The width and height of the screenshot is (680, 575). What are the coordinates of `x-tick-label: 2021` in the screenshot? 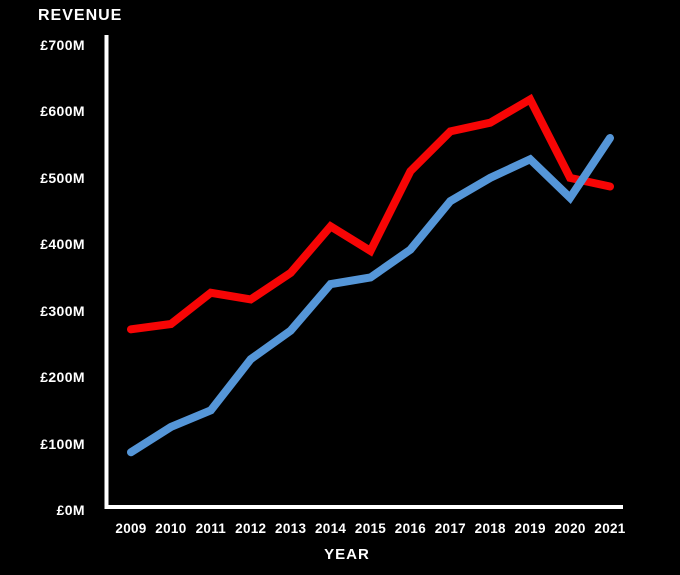 It's located at (610, 528).